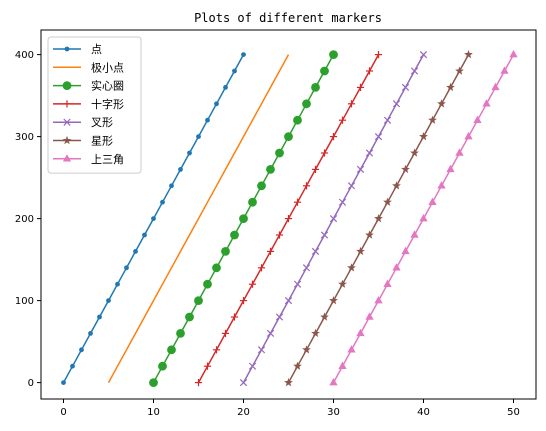 The image size is (546, 431). I want to click on legend-label: 点, so click(96, 49).